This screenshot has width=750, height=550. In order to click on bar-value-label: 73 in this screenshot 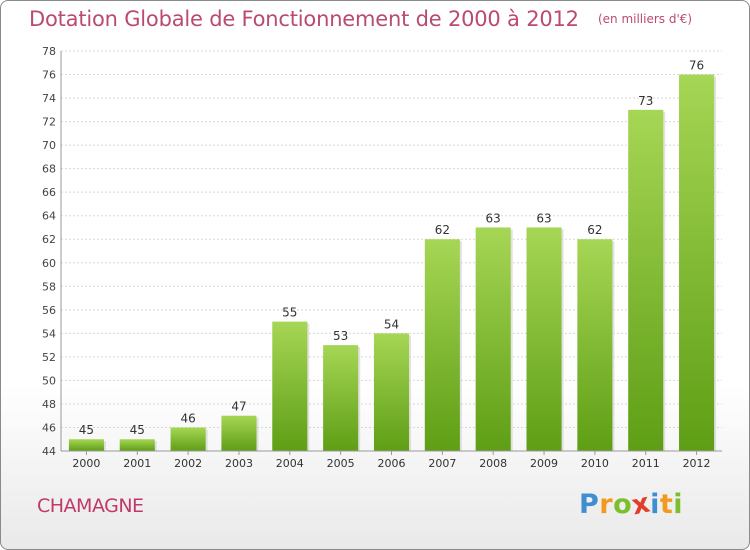, I will do `click(645, 101)`.